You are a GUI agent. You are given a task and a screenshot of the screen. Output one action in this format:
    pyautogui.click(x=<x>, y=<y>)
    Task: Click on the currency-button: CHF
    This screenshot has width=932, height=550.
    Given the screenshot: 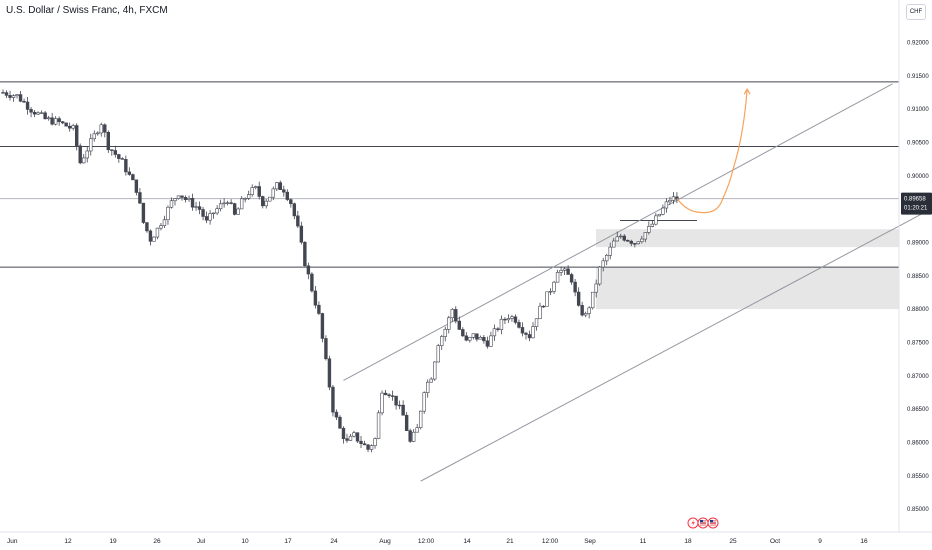 What is the action you would take?
    pyautogui.click(x=916, y=12)
    